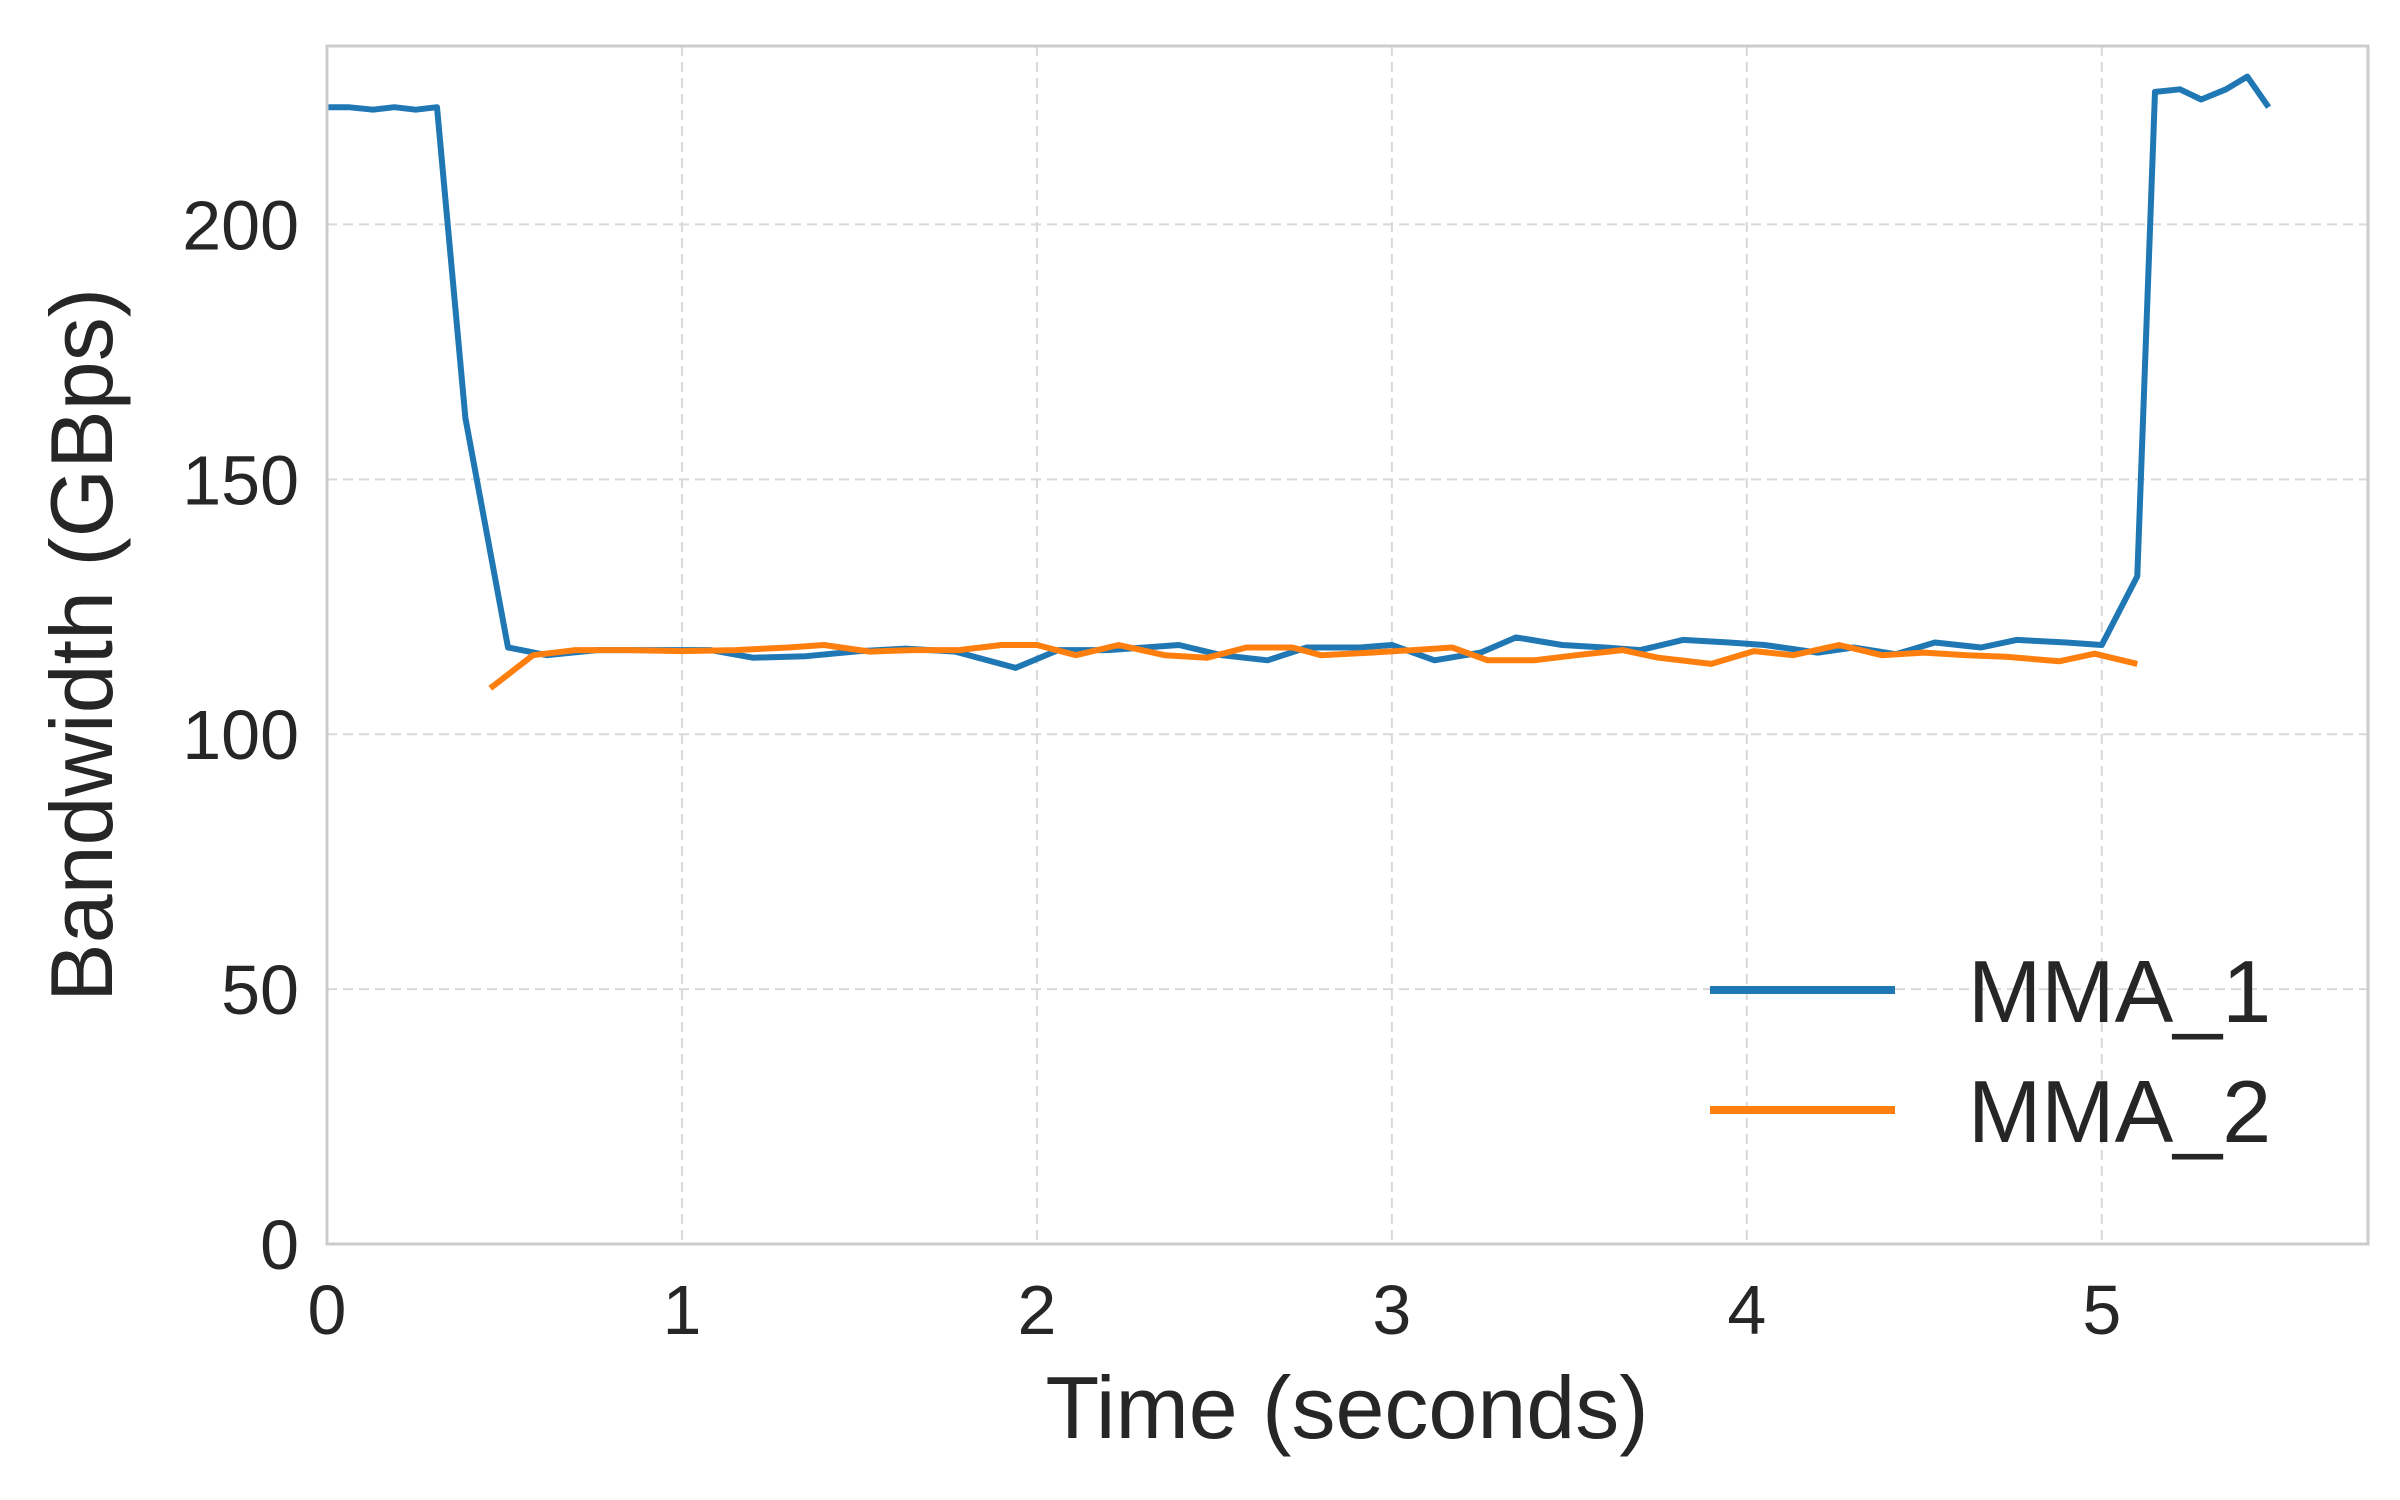 The width and height of the screenshot is (2400, 1500). What do you see at coordinates (327, 1310) in the screenshot?
I see `x-tick-label: 0` at bounding box center [327, 1310].